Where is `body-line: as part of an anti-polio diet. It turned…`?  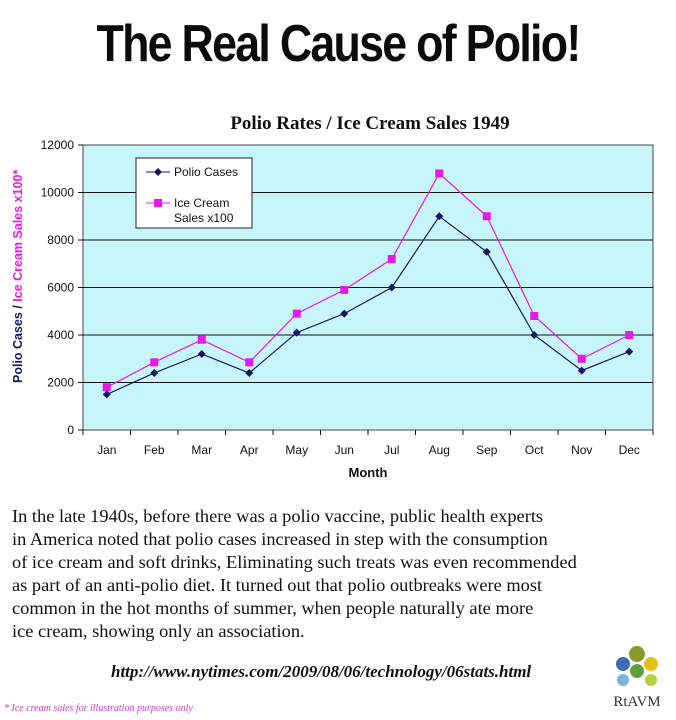 body-line: as part of an anti-polio diet. It turned… is located at coordinates (277, 585).